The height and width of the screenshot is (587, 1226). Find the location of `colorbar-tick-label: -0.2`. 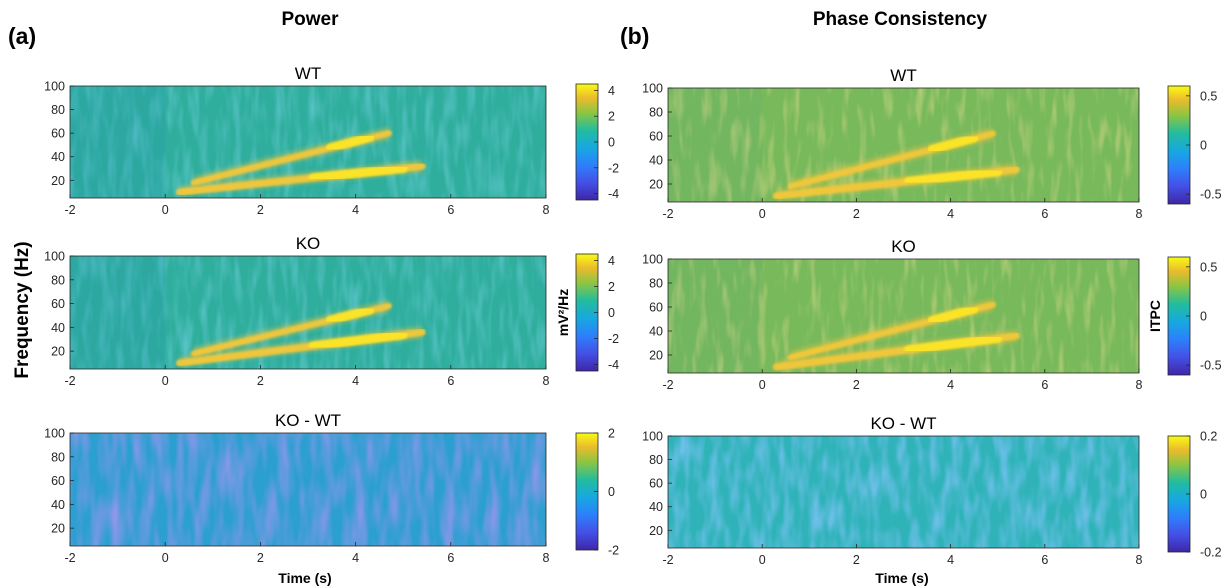

colorbar-tick-label: -0.2 is located at coordinates (1211, 553).